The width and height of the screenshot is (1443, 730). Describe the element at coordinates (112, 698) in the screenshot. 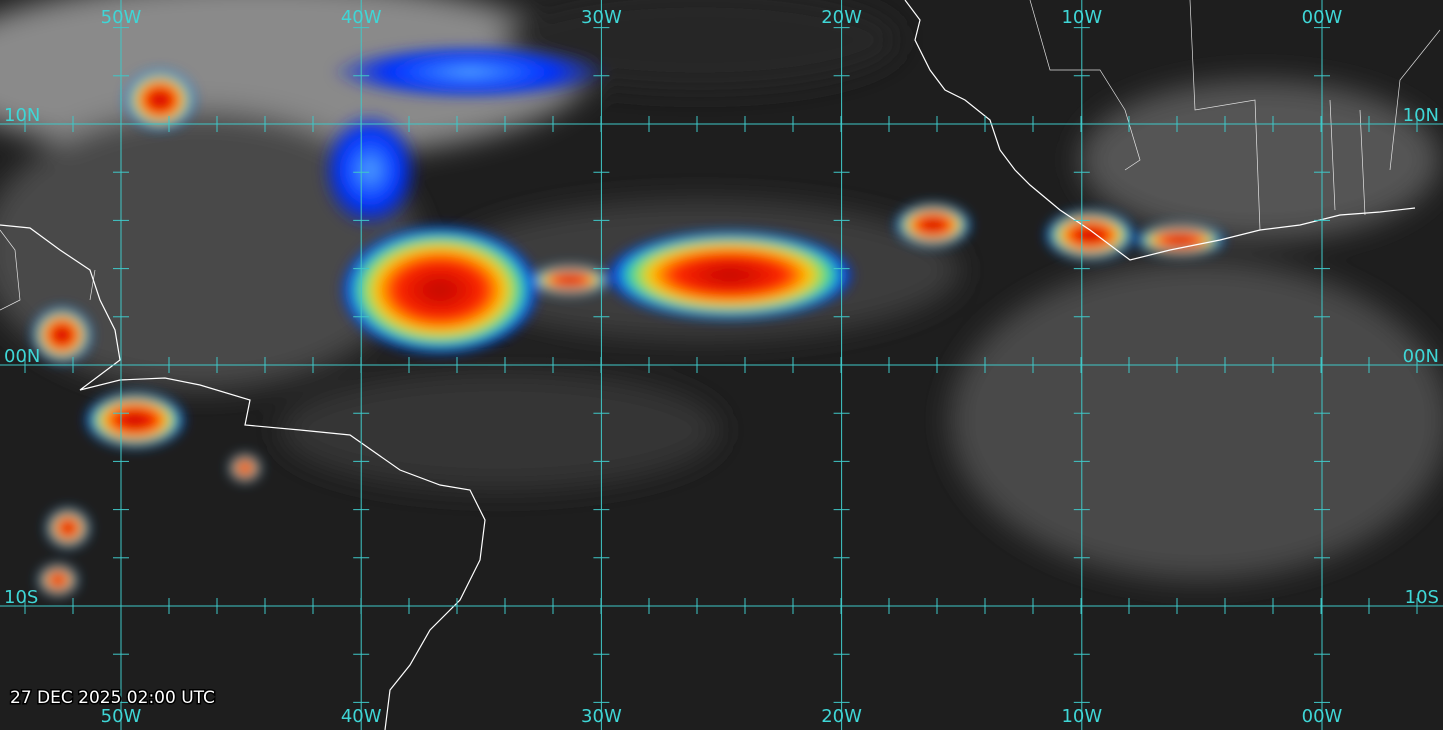

I see `timestamp: 27 DEC 2025 02:00 UTC` at that location.